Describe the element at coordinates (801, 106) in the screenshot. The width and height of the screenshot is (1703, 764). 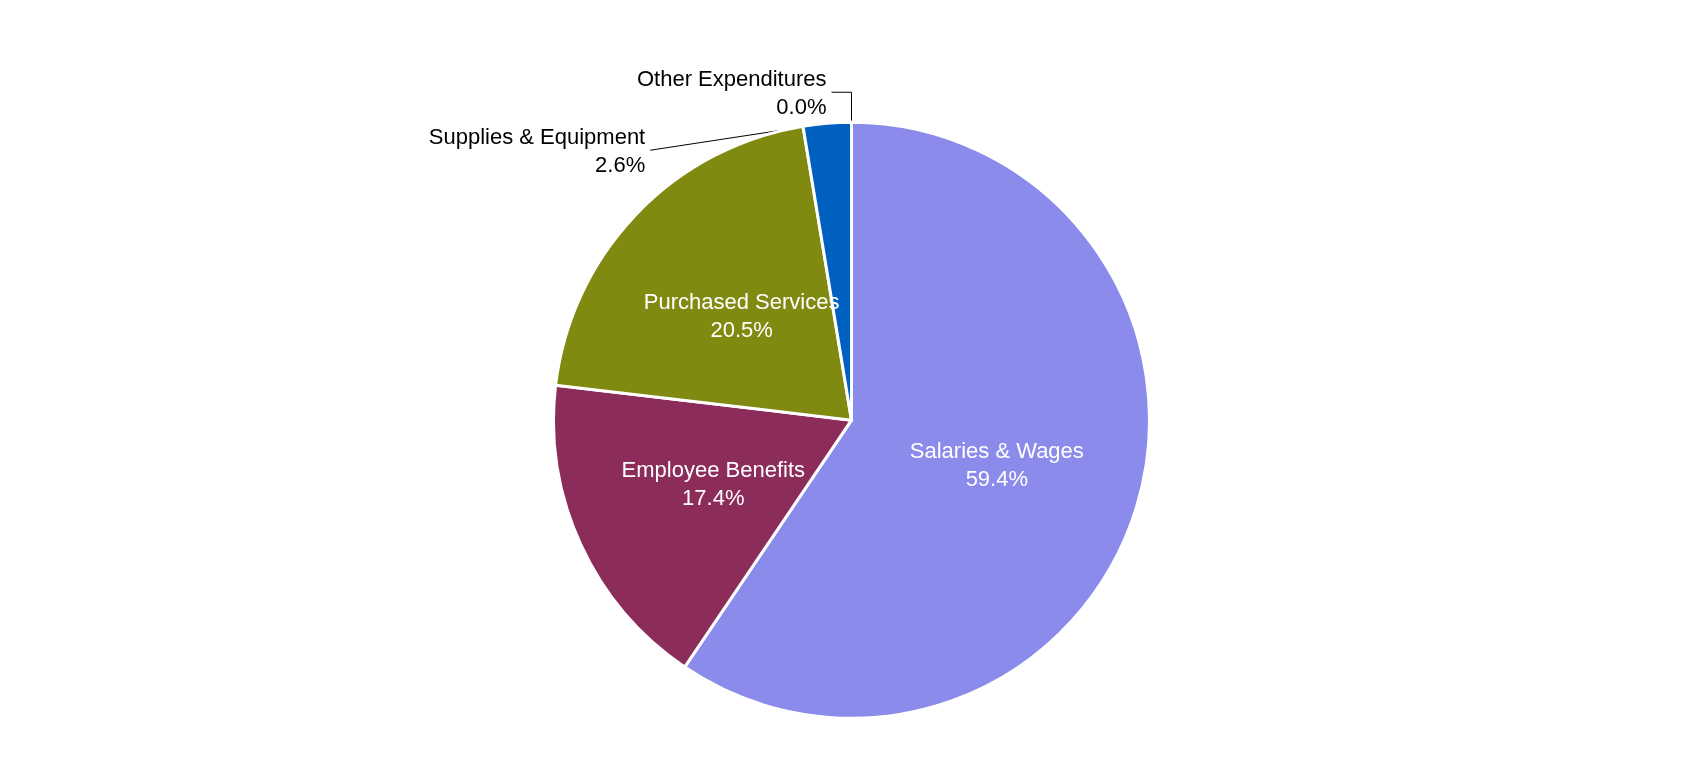
I see `text: 0.0%` at that location.